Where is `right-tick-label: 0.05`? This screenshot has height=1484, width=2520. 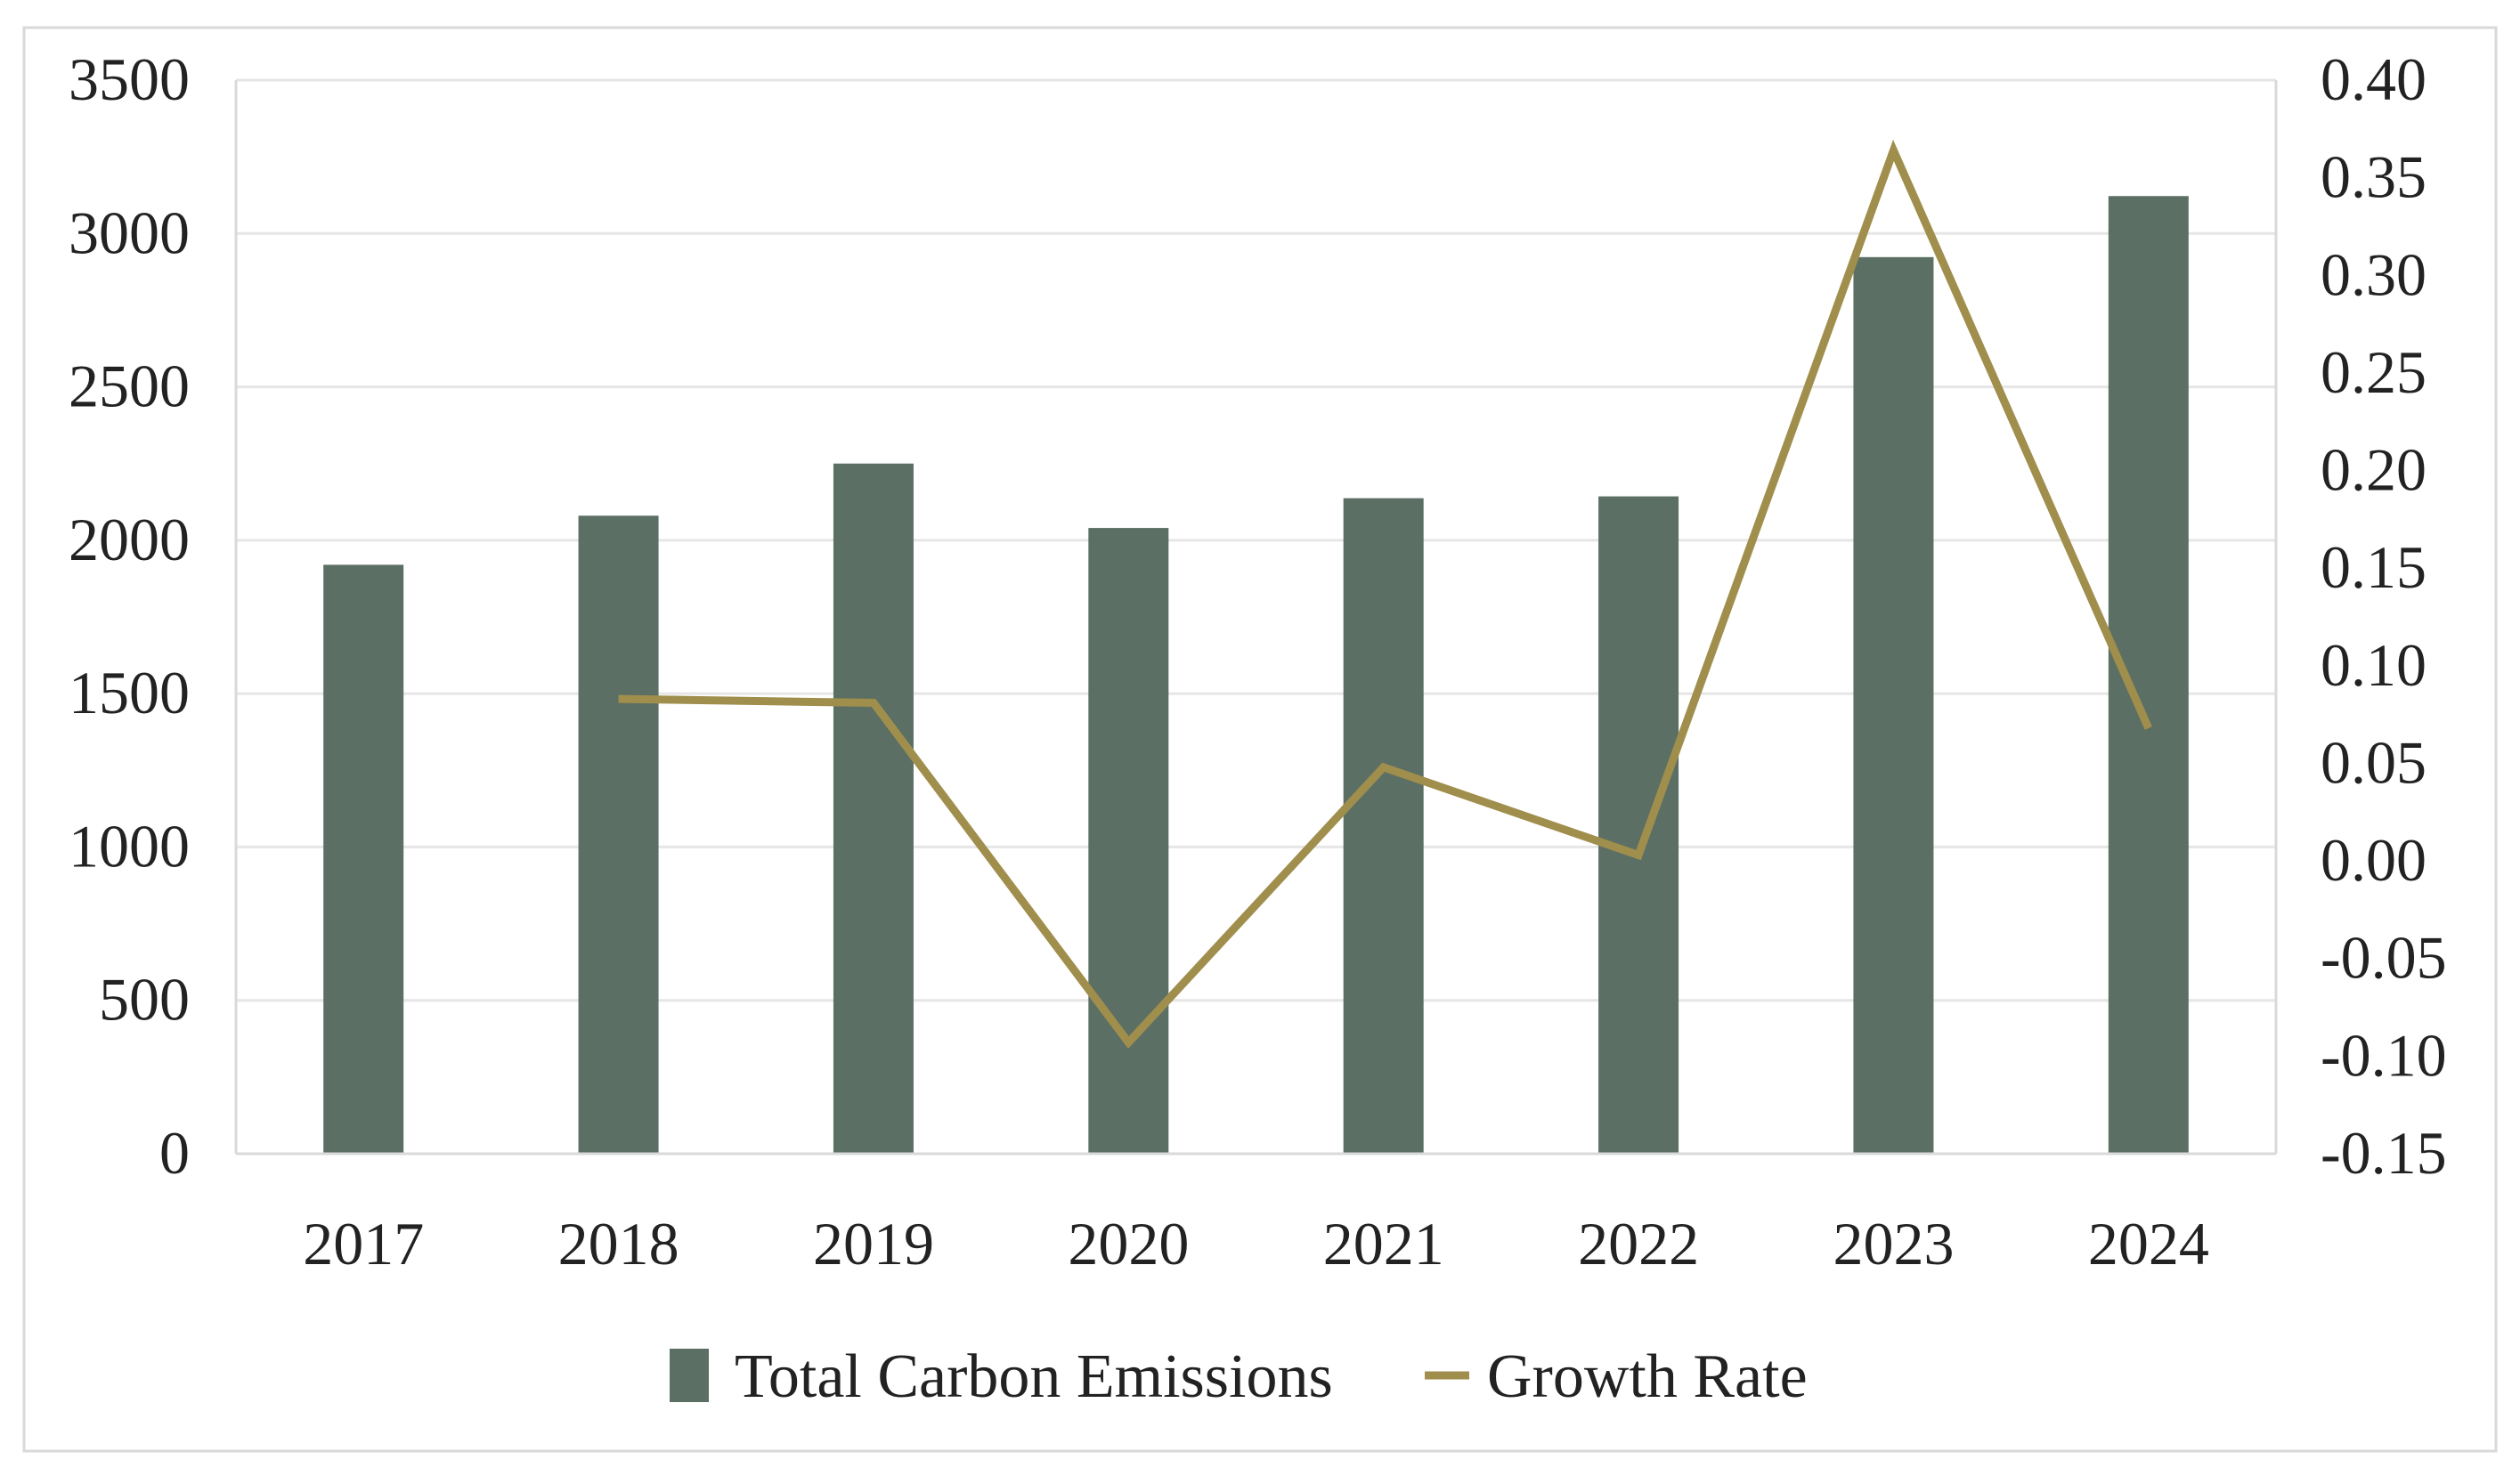
right-tick-label: 0.05 is located at coordinates (2374, 762).